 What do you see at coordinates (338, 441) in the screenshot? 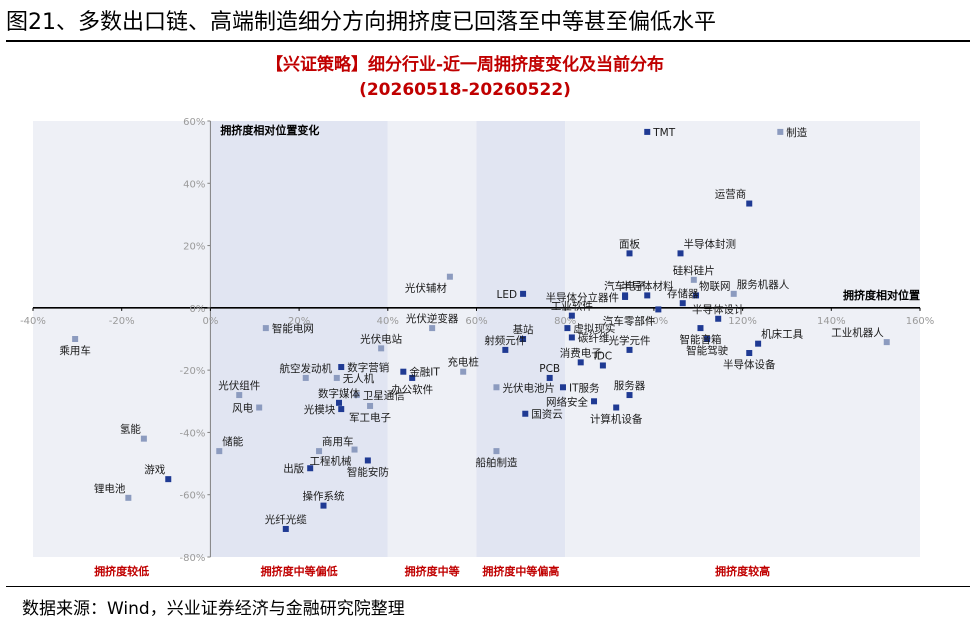
I see `point-label-商用车: 商用车` at bounding box center [338, 441].